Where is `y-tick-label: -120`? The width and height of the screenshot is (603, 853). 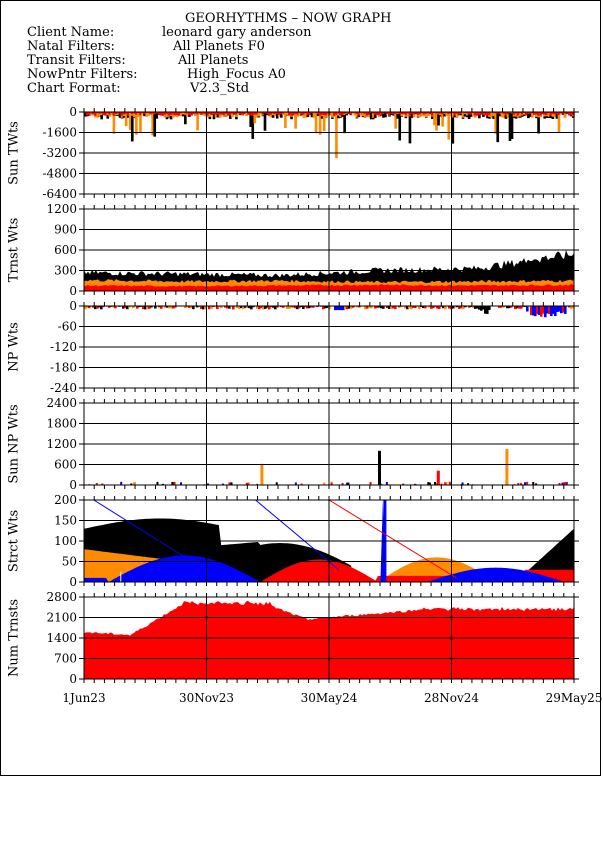 y-tick-label: -120 is located at coordinates (63, 347).